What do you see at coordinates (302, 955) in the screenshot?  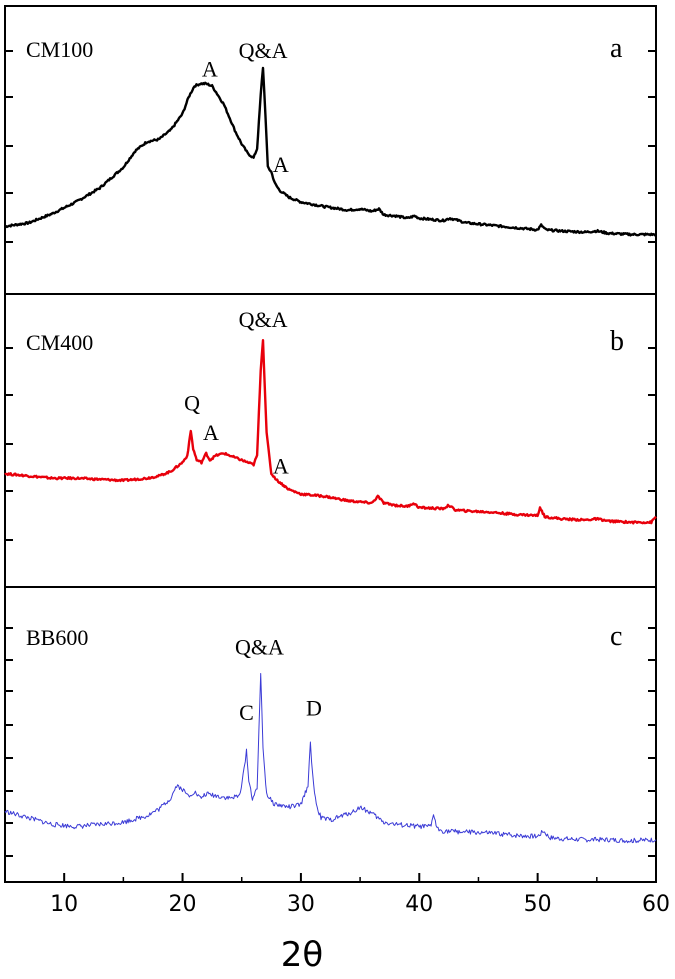 I see `x-axis-label: 2θ` at bounding box center [302, 955].